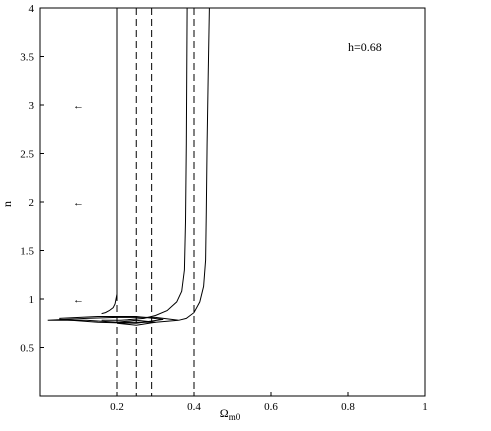  I want to click on y-tick-label-0: 0.5, so click(27, 349).